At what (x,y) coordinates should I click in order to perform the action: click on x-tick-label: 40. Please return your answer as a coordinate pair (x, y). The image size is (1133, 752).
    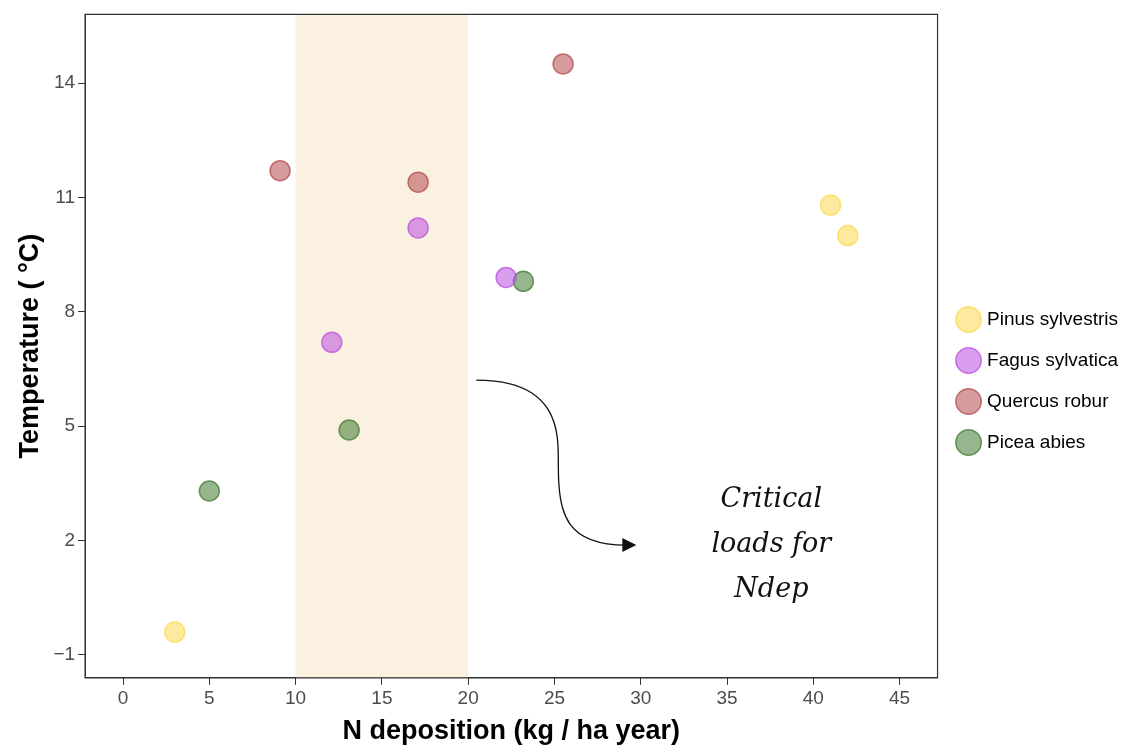
    Looking at the image, I should click on (813, 698).